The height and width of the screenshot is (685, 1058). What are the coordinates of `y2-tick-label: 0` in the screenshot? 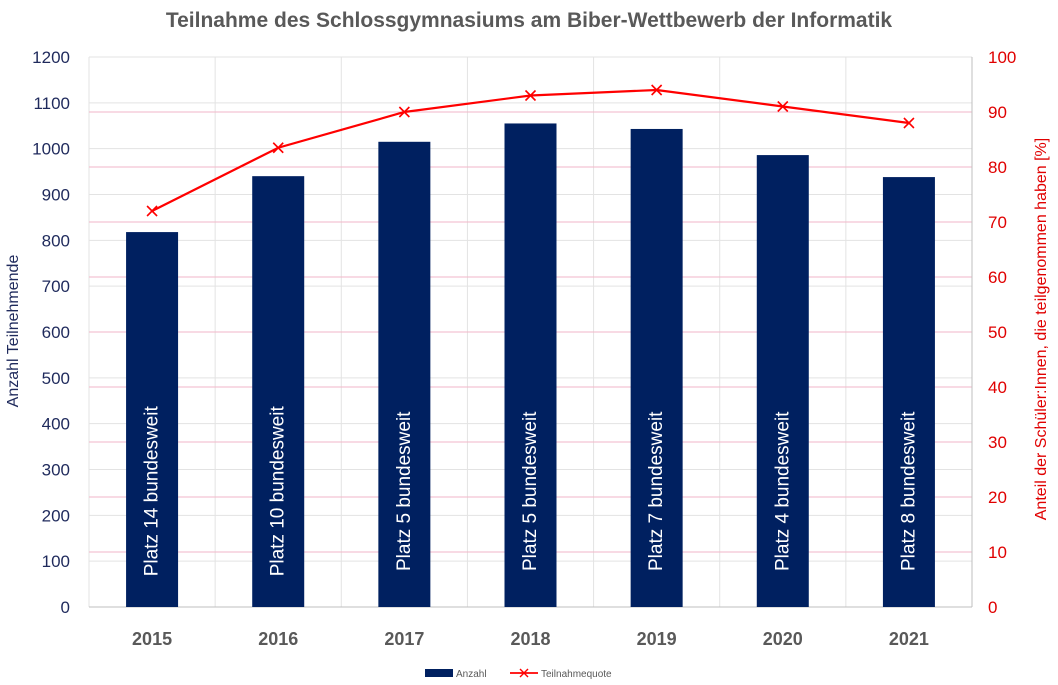 It's located at (992, 607).